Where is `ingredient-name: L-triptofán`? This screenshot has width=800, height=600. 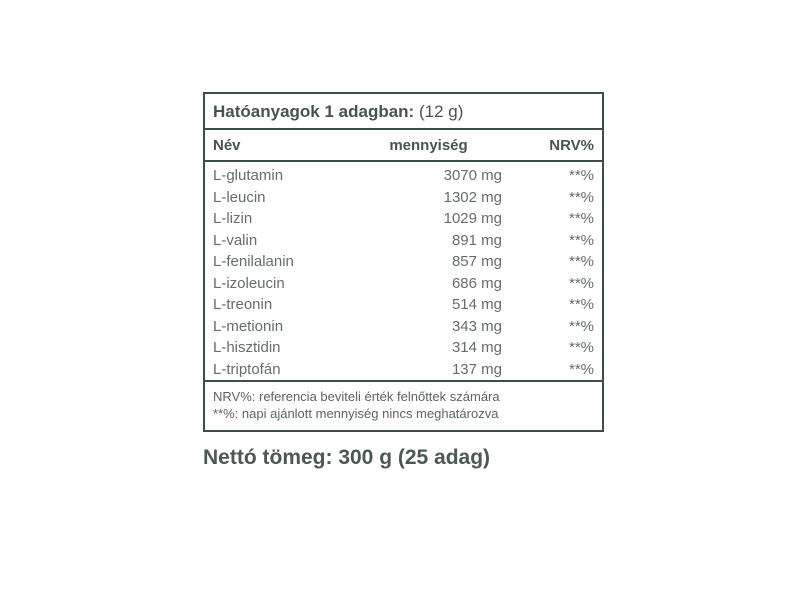 ingredient-name: L-triptofán is located at coordinates (247, 369).